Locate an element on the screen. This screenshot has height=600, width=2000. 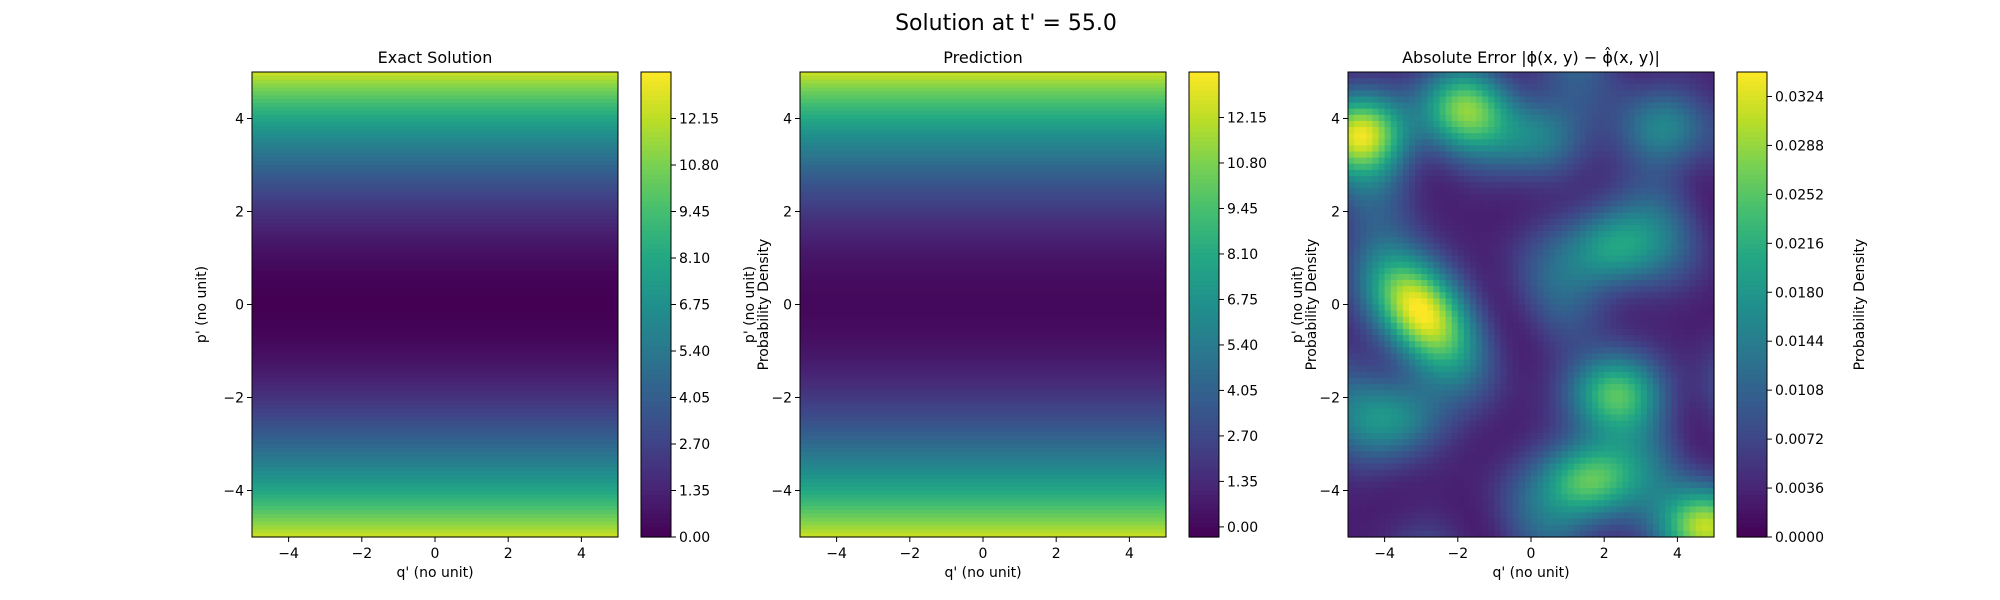
colorbar-tick-label: 12.15 is located at coordinates (1247, 118).